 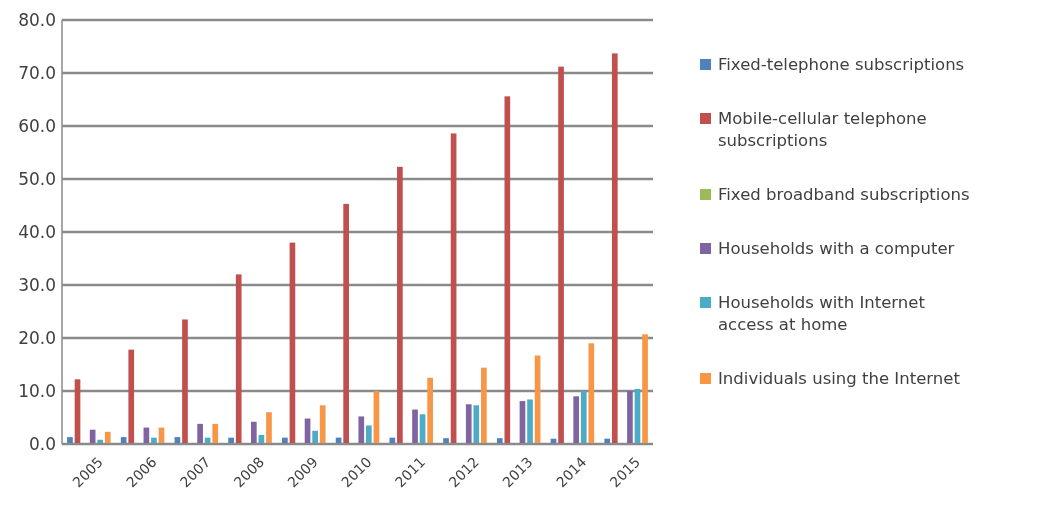 What do you see at coordinates (37, 125) in the screenshot?
I see `y-tick-label: 60.0` at bounding box center [37, 125].